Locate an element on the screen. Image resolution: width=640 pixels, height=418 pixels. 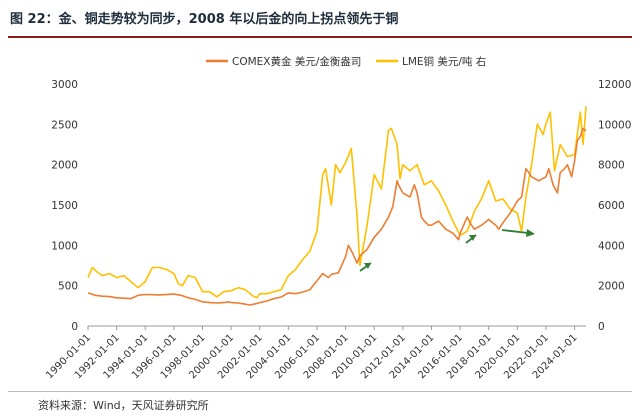
title-rule is located at coordinates (320, 37).